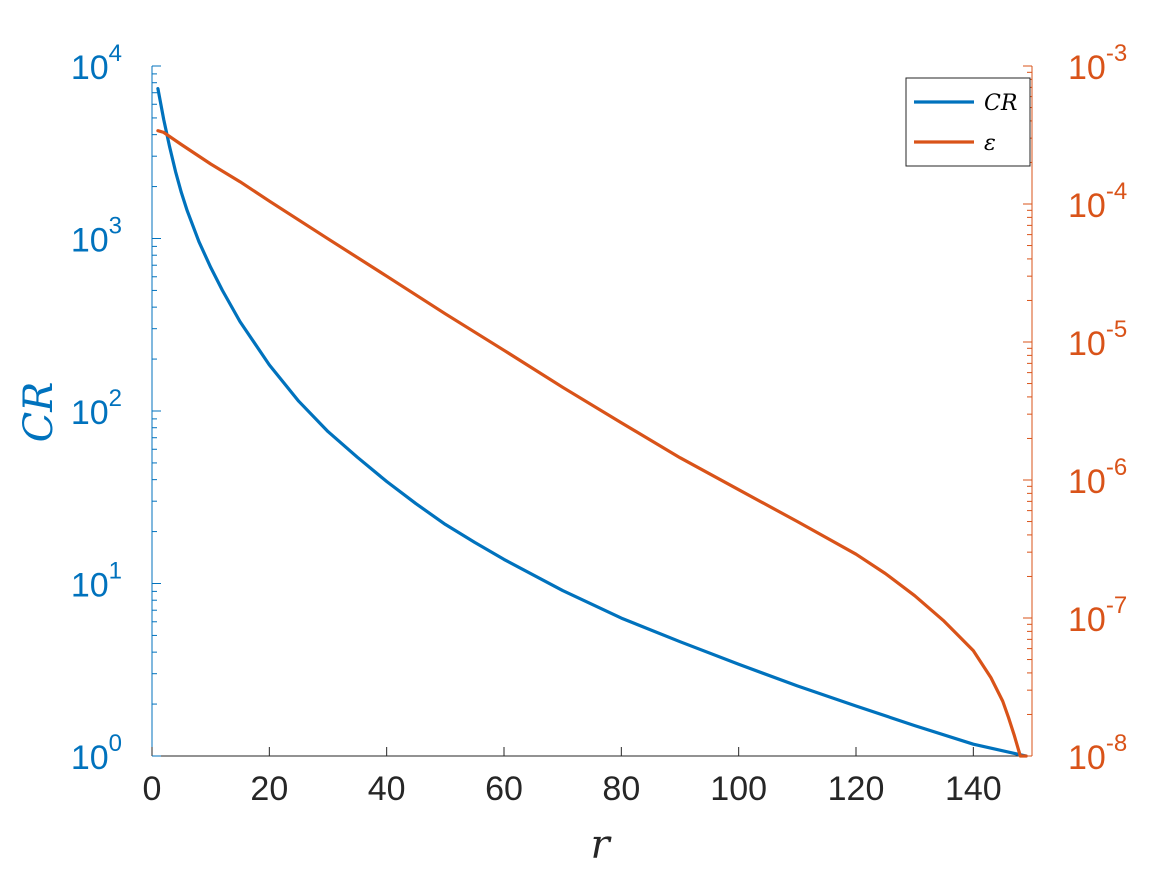 This screenshot has width=1167, height=875. Describe the element at coordinates (1116, 743) in the screenshot. I see `y-right-tick-exp: -8` at that location.